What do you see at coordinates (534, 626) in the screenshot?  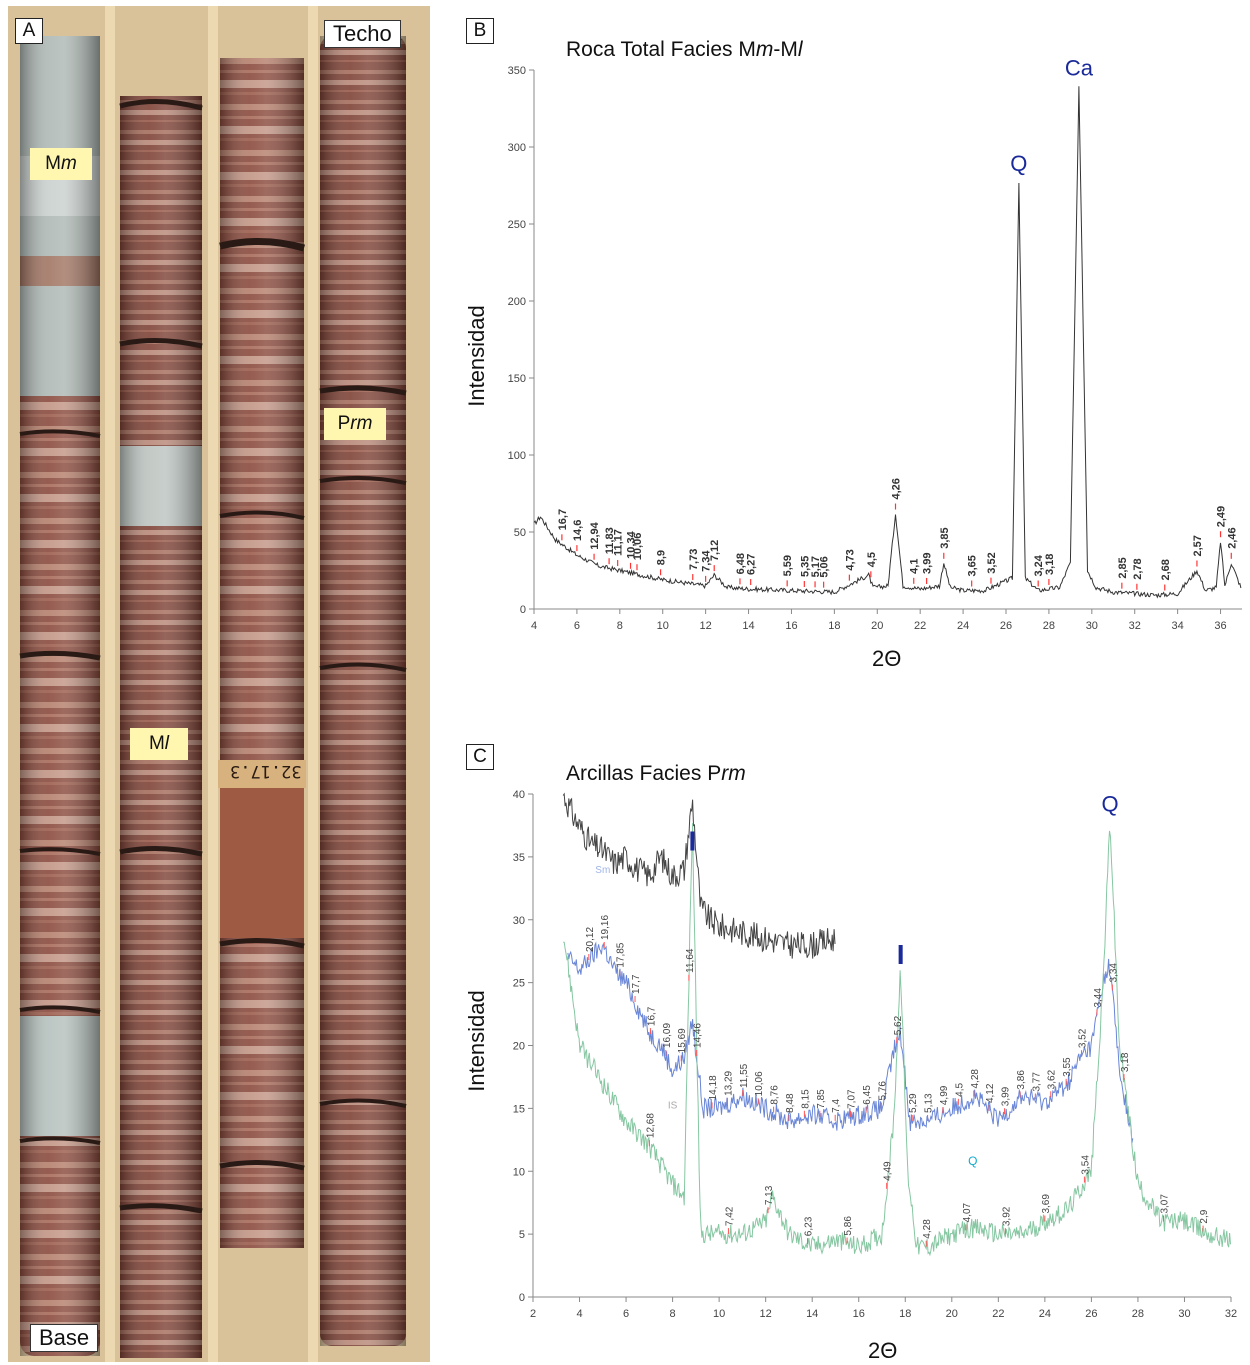 I see `chart-b-x-tick-label: 4` at bounding box center [534, 626].